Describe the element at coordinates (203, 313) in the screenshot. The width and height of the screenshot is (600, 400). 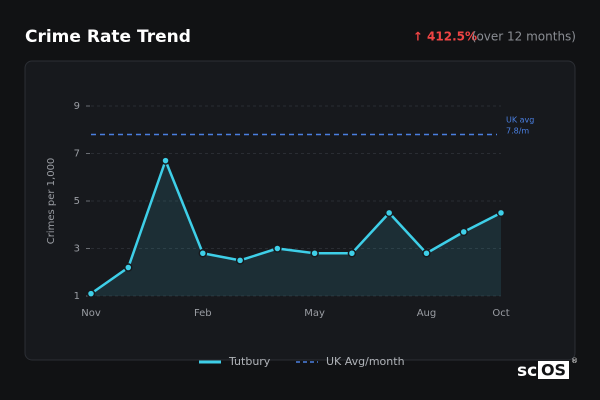
I see `x-tick-label: Feb` at that location.